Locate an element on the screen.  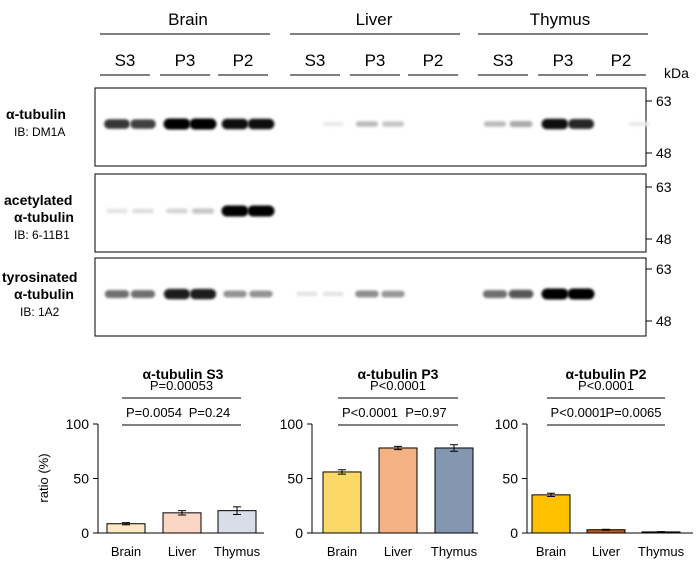
p-value-label: P=0.97 is located at coordinates (426, 412).